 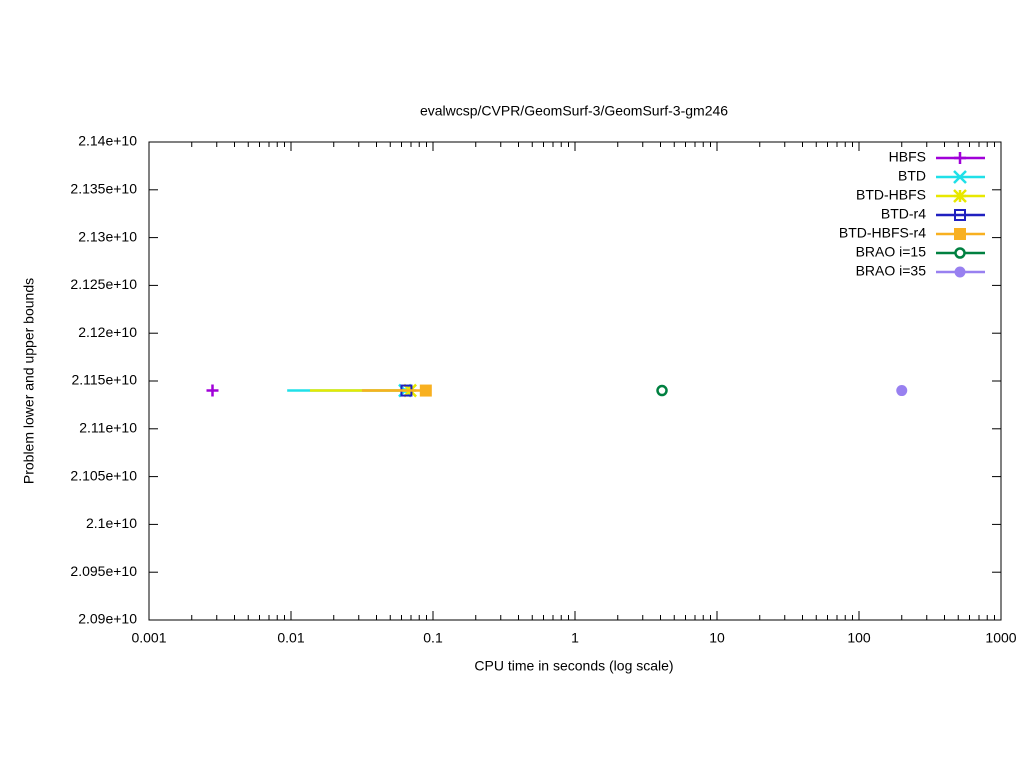 I want to click on y-tick-label: 2.1e+10, so click(x=111, y=523).